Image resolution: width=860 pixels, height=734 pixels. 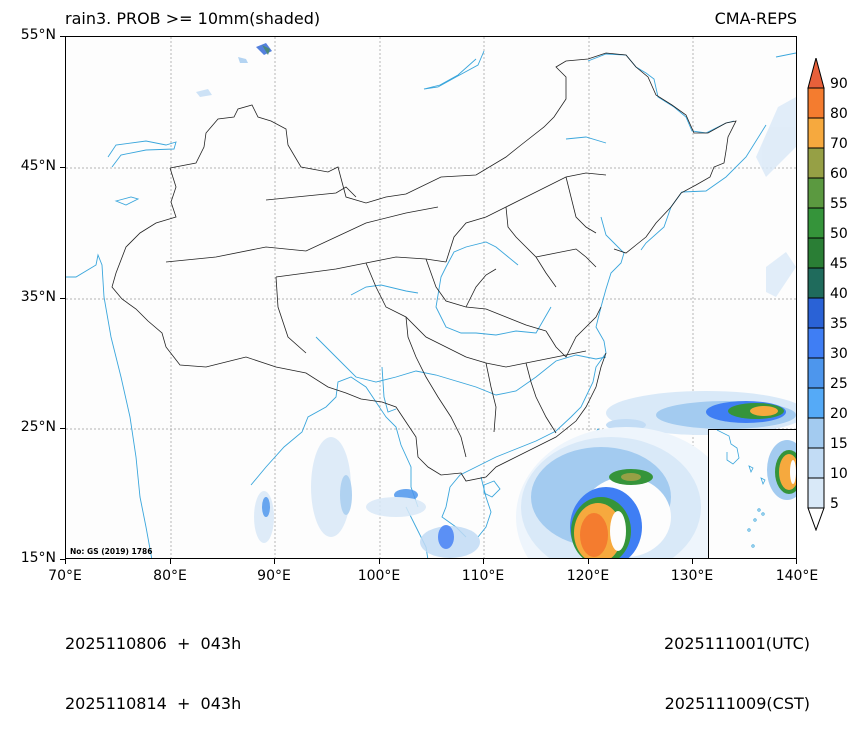 What do you see at coordinates (839, 474) in the screenshot?
I see `colorbar-label: 10` at bounding box center [839, 474].